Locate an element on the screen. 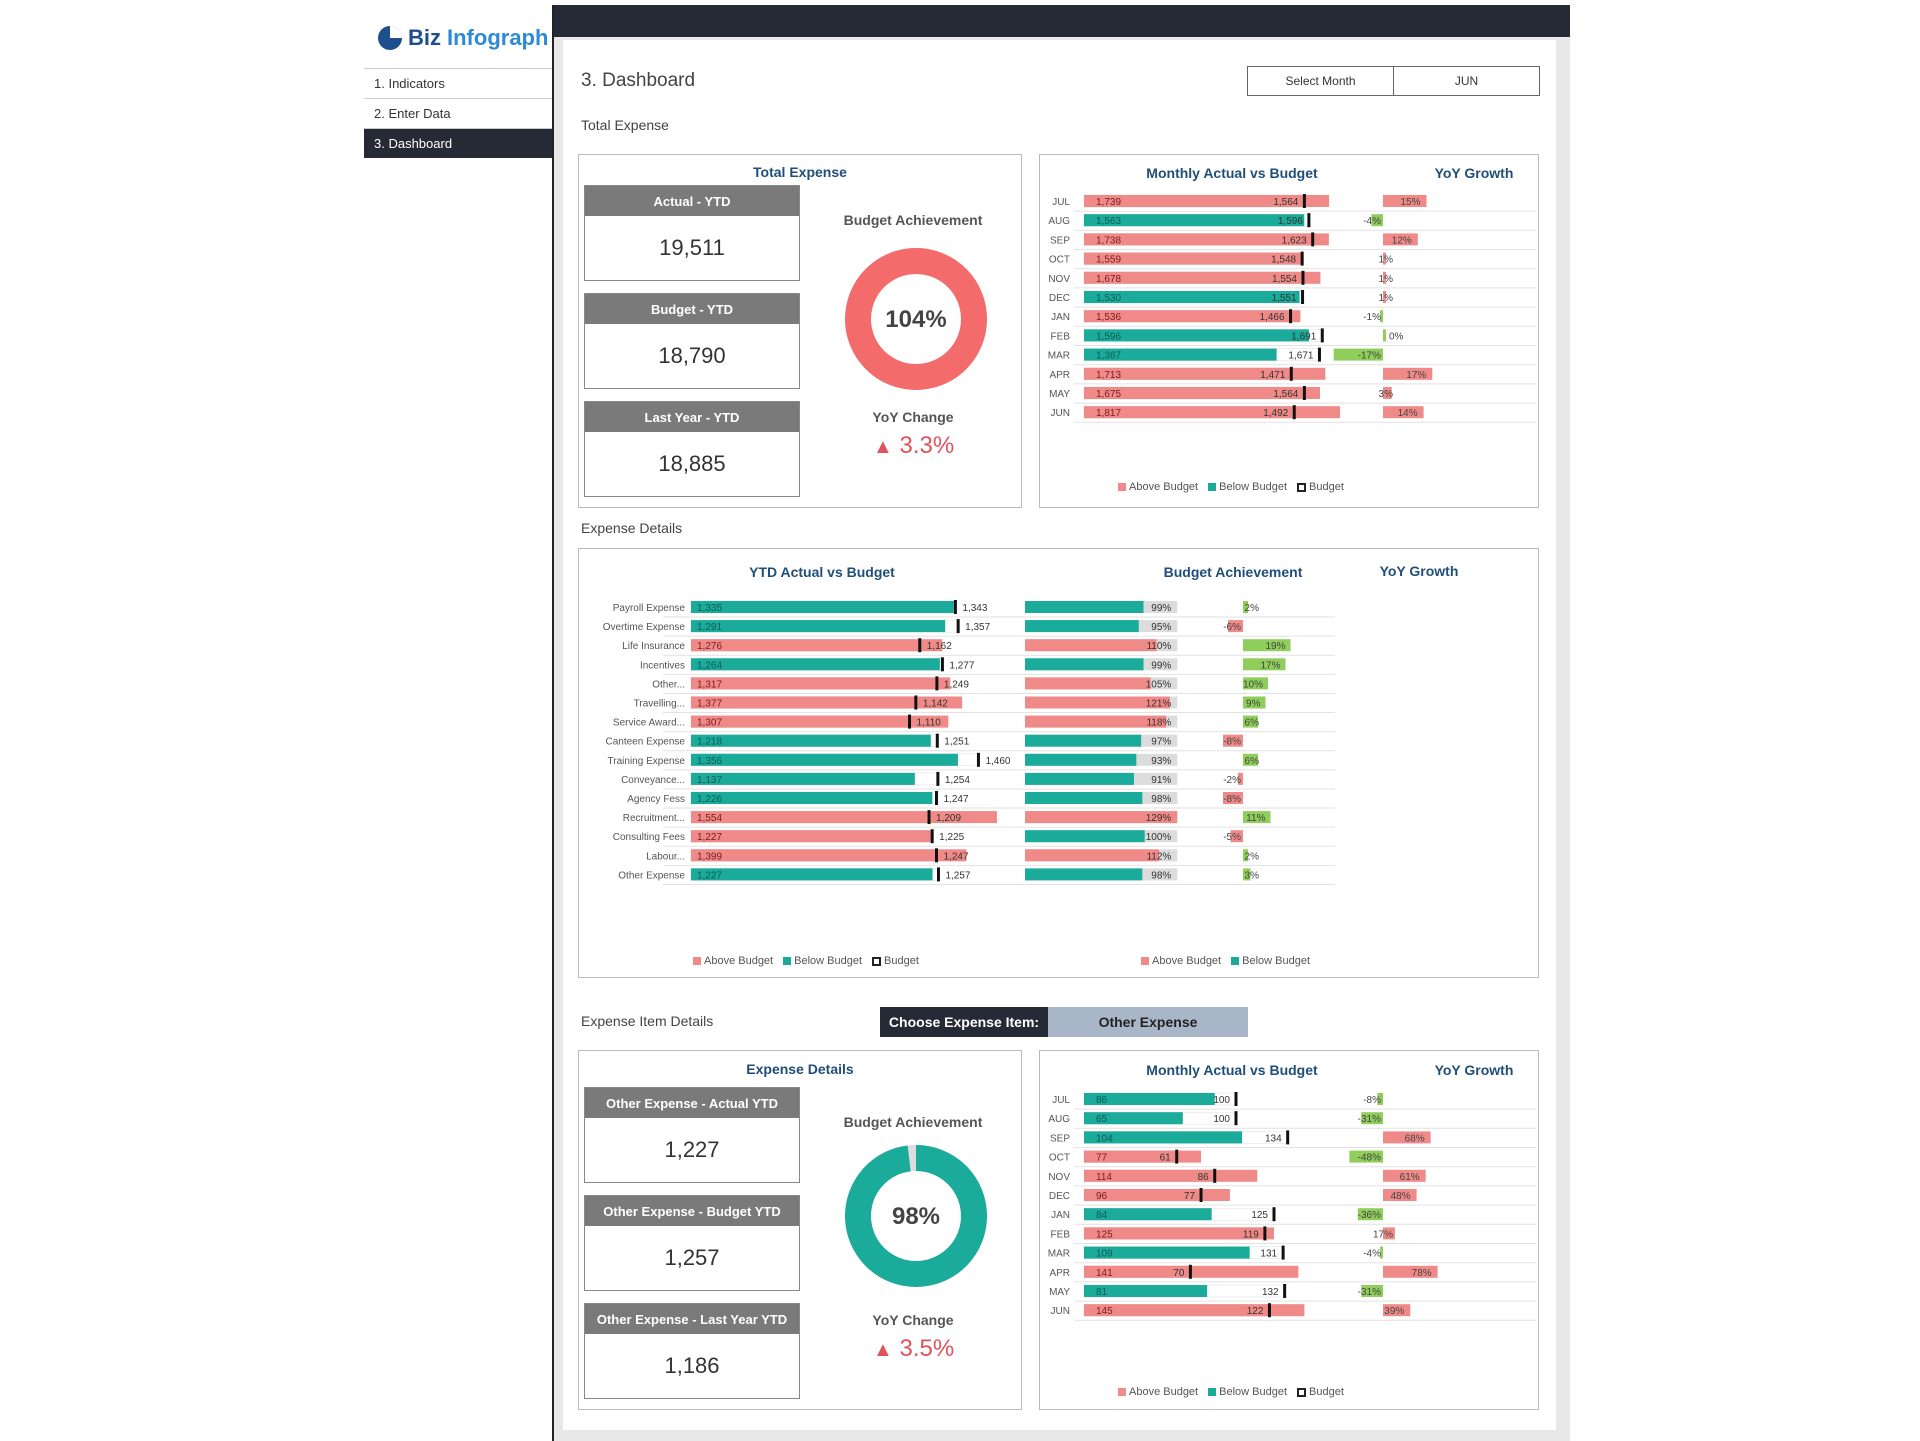  budget-achievement-label: Budget Achievement is located at coordinates (913, 220).